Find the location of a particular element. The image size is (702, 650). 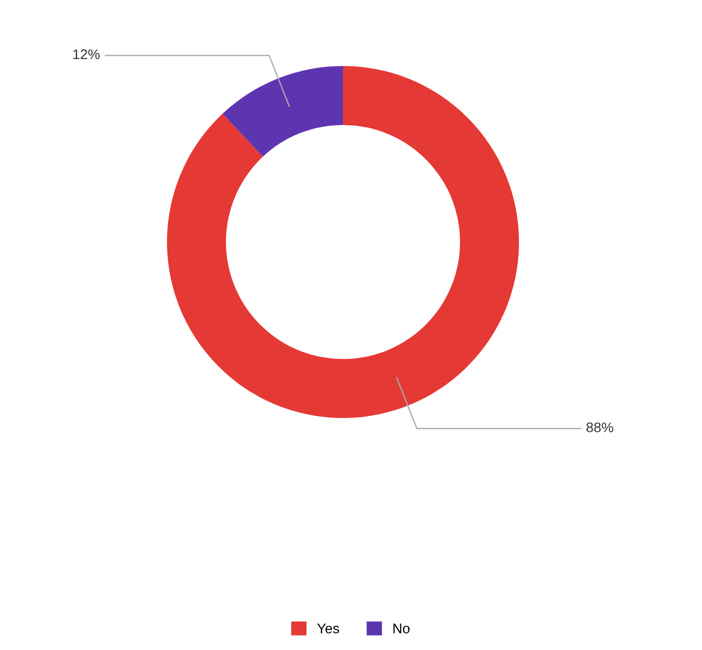

data-label: 12% is located at coordinates (86, 54).